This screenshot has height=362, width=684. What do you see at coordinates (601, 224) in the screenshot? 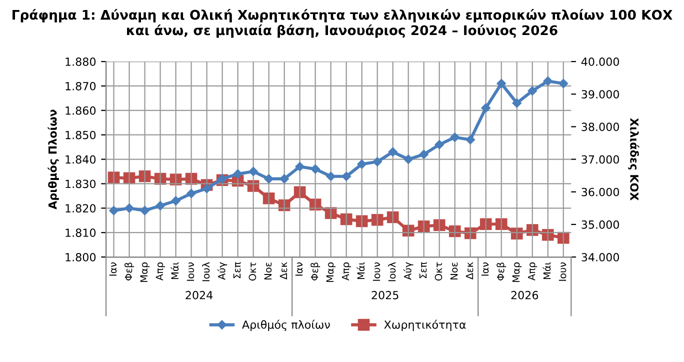
I see `y2-tick-label: 35.000` at bounding box center [601, 224].